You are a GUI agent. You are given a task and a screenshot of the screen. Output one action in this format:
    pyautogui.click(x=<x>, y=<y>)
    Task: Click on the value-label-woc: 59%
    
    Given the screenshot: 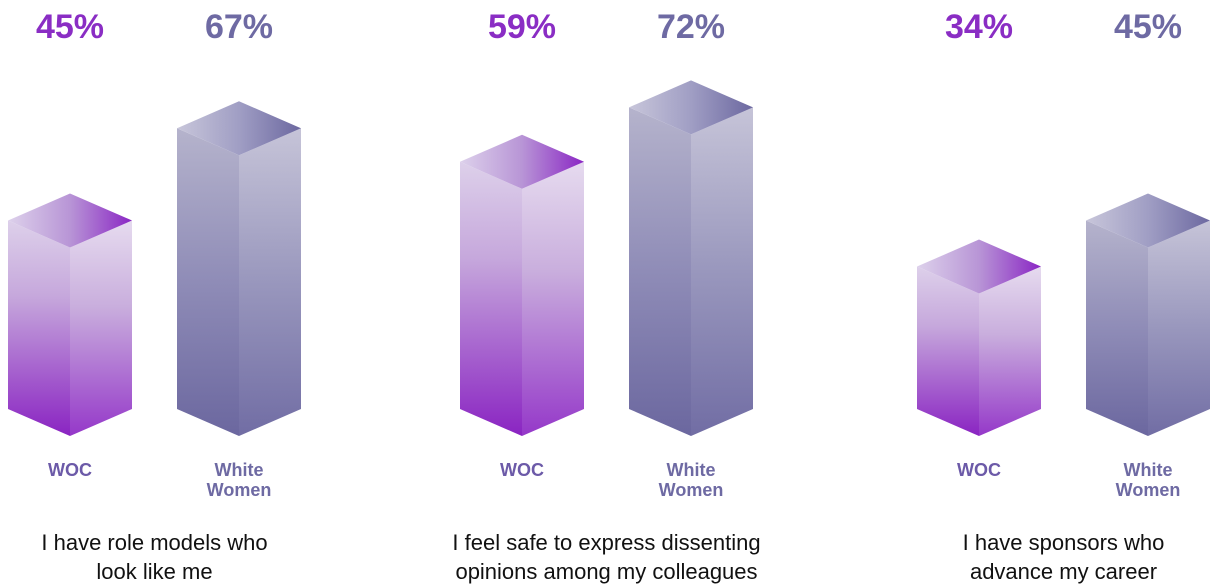 What is the action you would take?
    pyautogui.click(x=522, y=27)
    